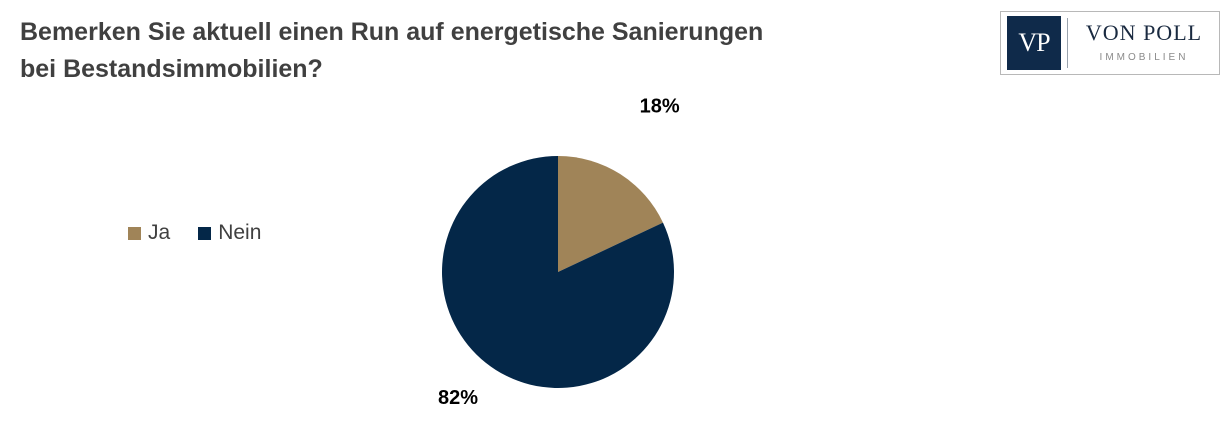  What do you see at coordinates (205, 233) in the screenshot?
I see `legend-swatch-nein` at bounding box center [205, 233].